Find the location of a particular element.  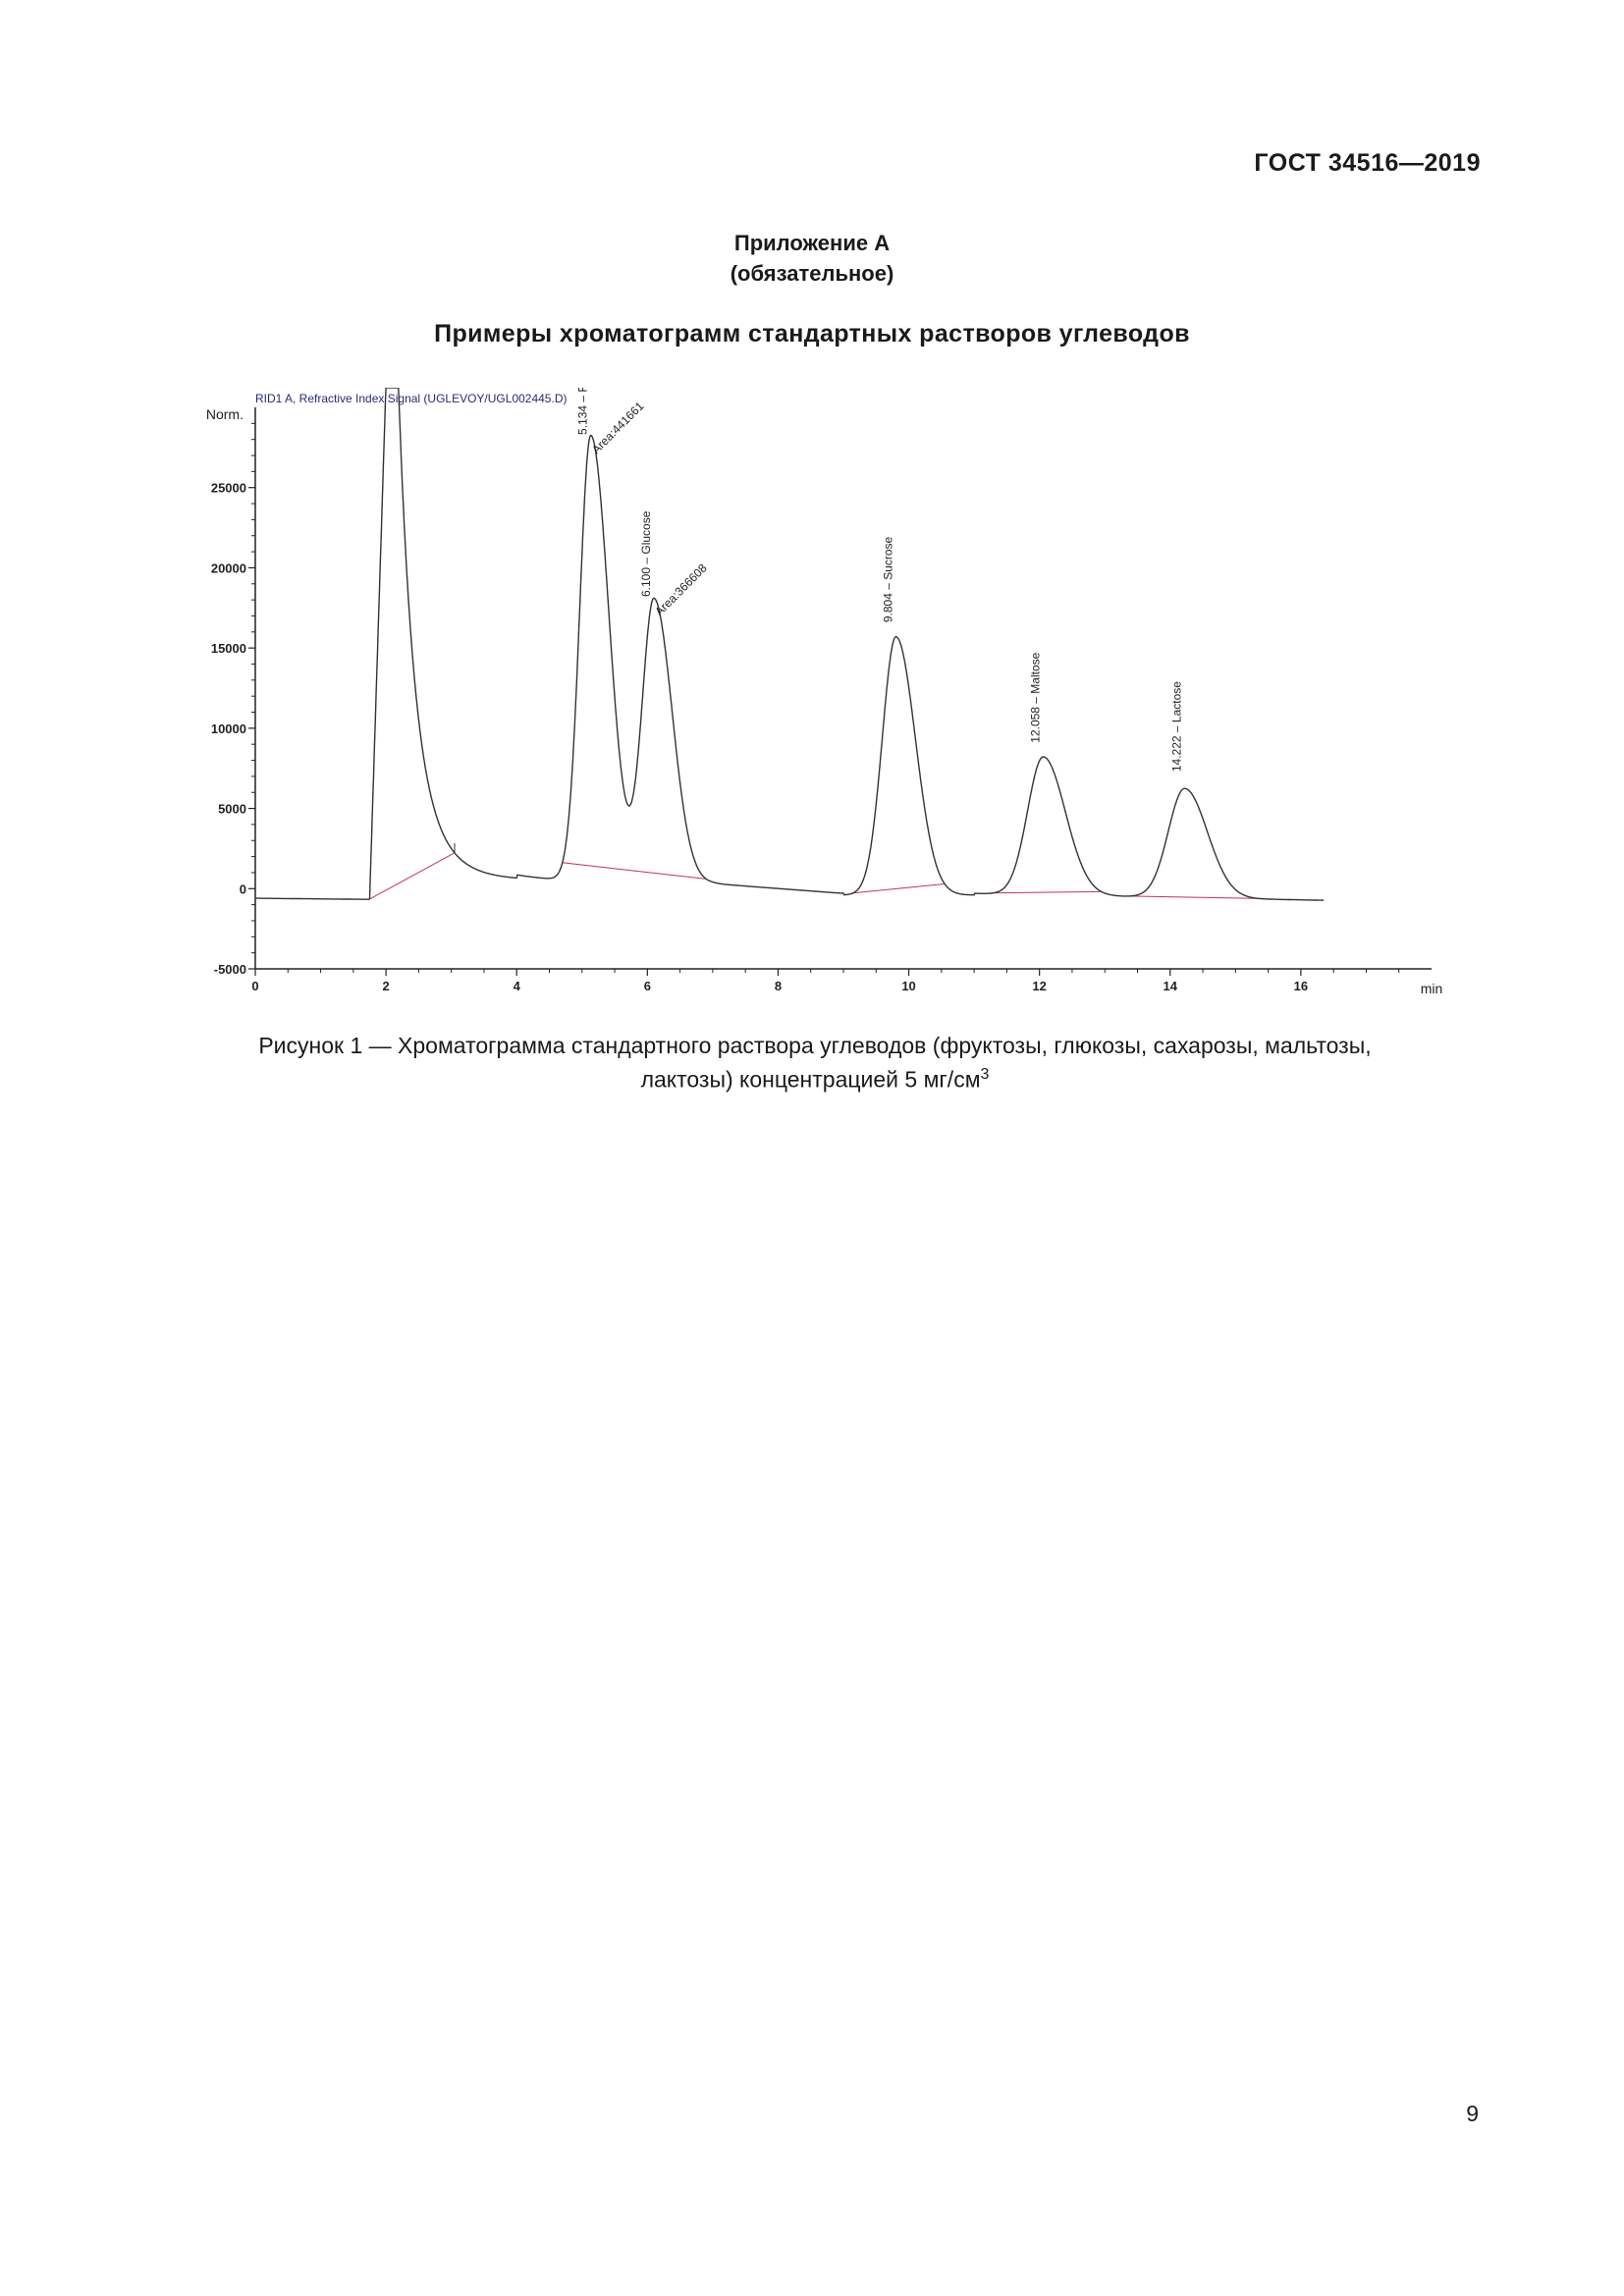

x-tick-label: 4 is located at coordinates (517, 986).